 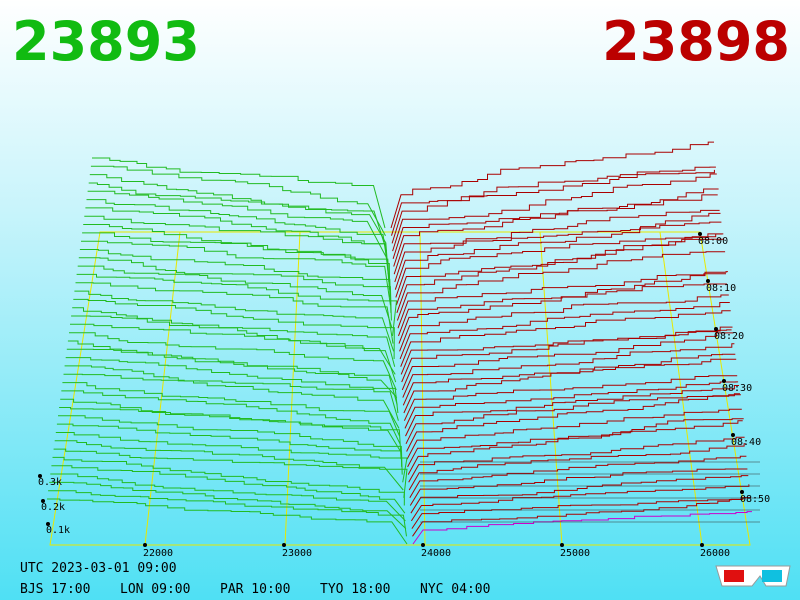 I want to click on bid-price: 23893, so click(x=106, y=41).